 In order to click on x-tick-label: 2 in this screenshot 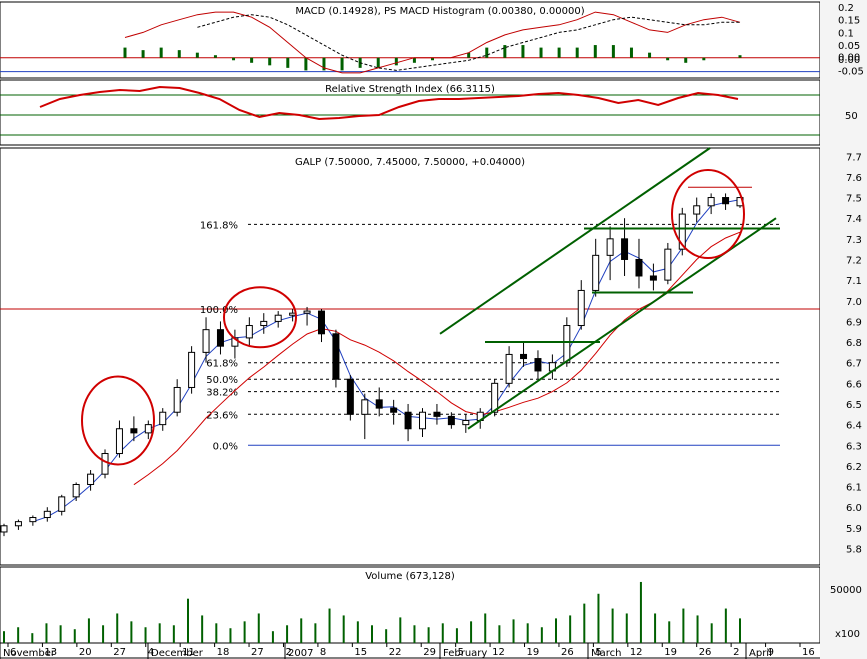, I will do `click(288, 652)`.